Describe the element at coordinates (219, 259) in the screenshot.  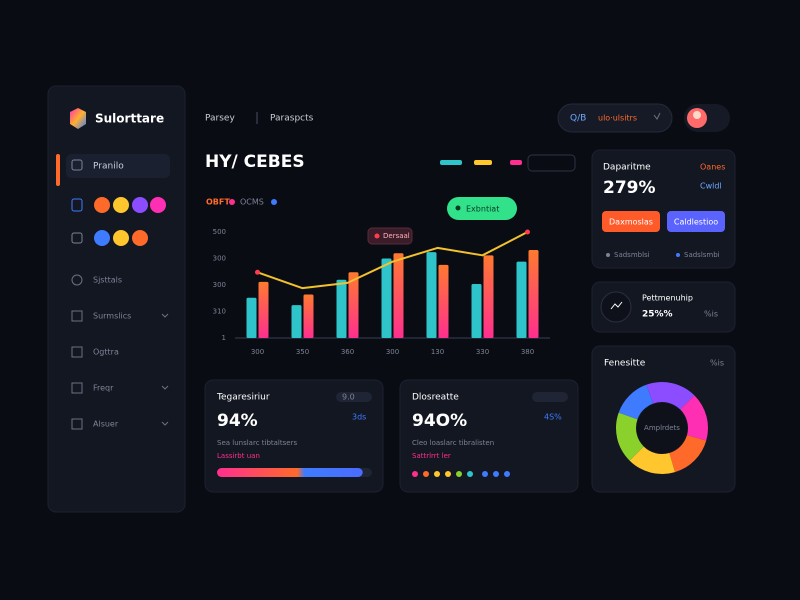
I see `y-axis-label: 300` at that location.